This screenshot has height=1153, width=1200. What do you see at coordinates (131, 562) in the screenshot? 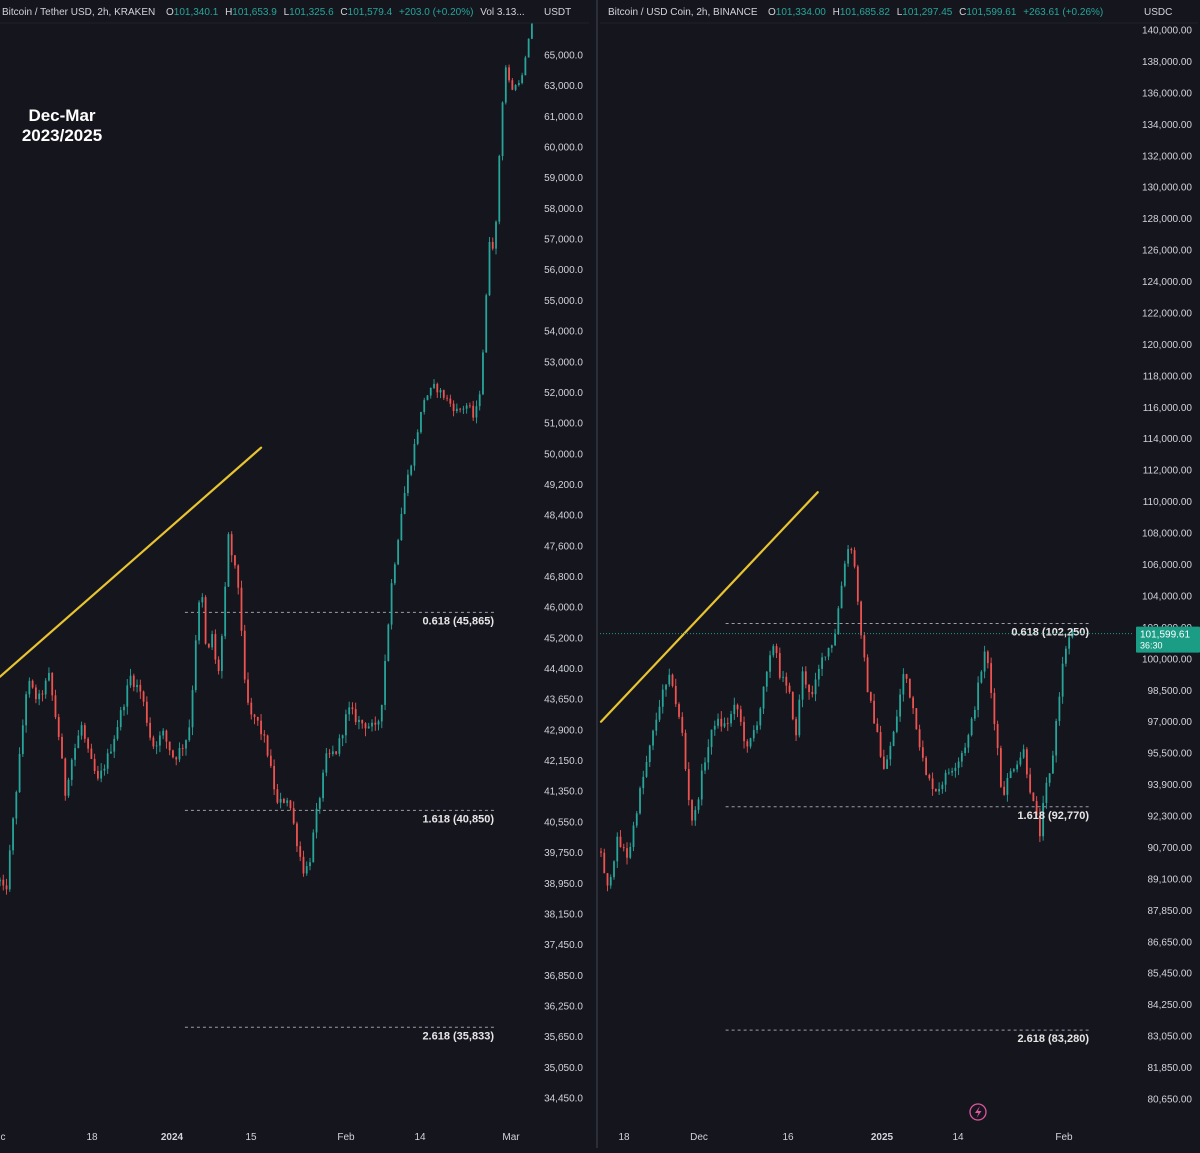
I see `left-trendline` at bounding box center [131, 562].